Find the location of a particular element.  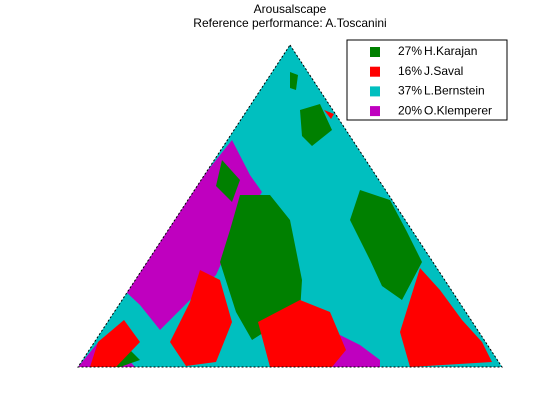

legend-percent: 16% is located at coordinates (410, 71).